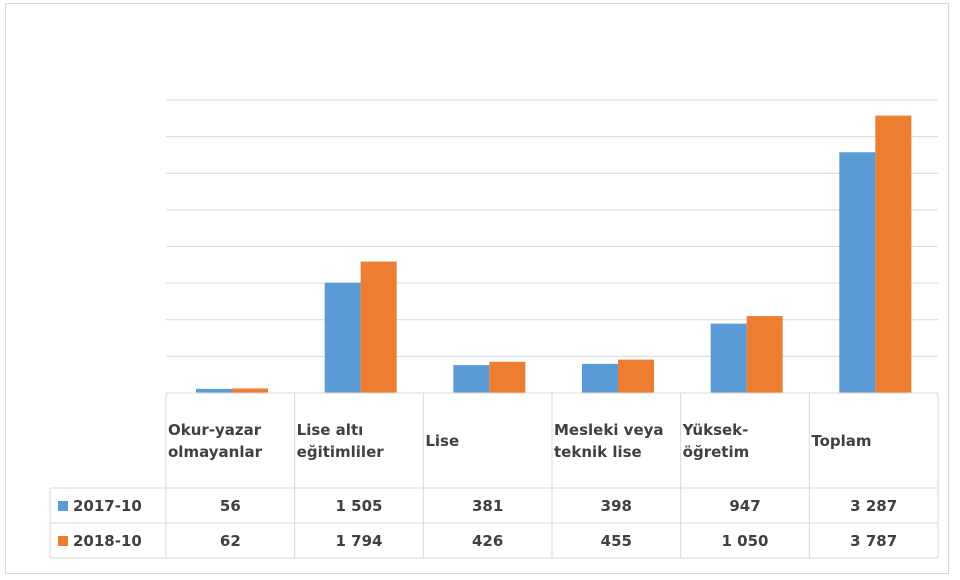  I want to click on data-label: 1 050, so click(745, 540).